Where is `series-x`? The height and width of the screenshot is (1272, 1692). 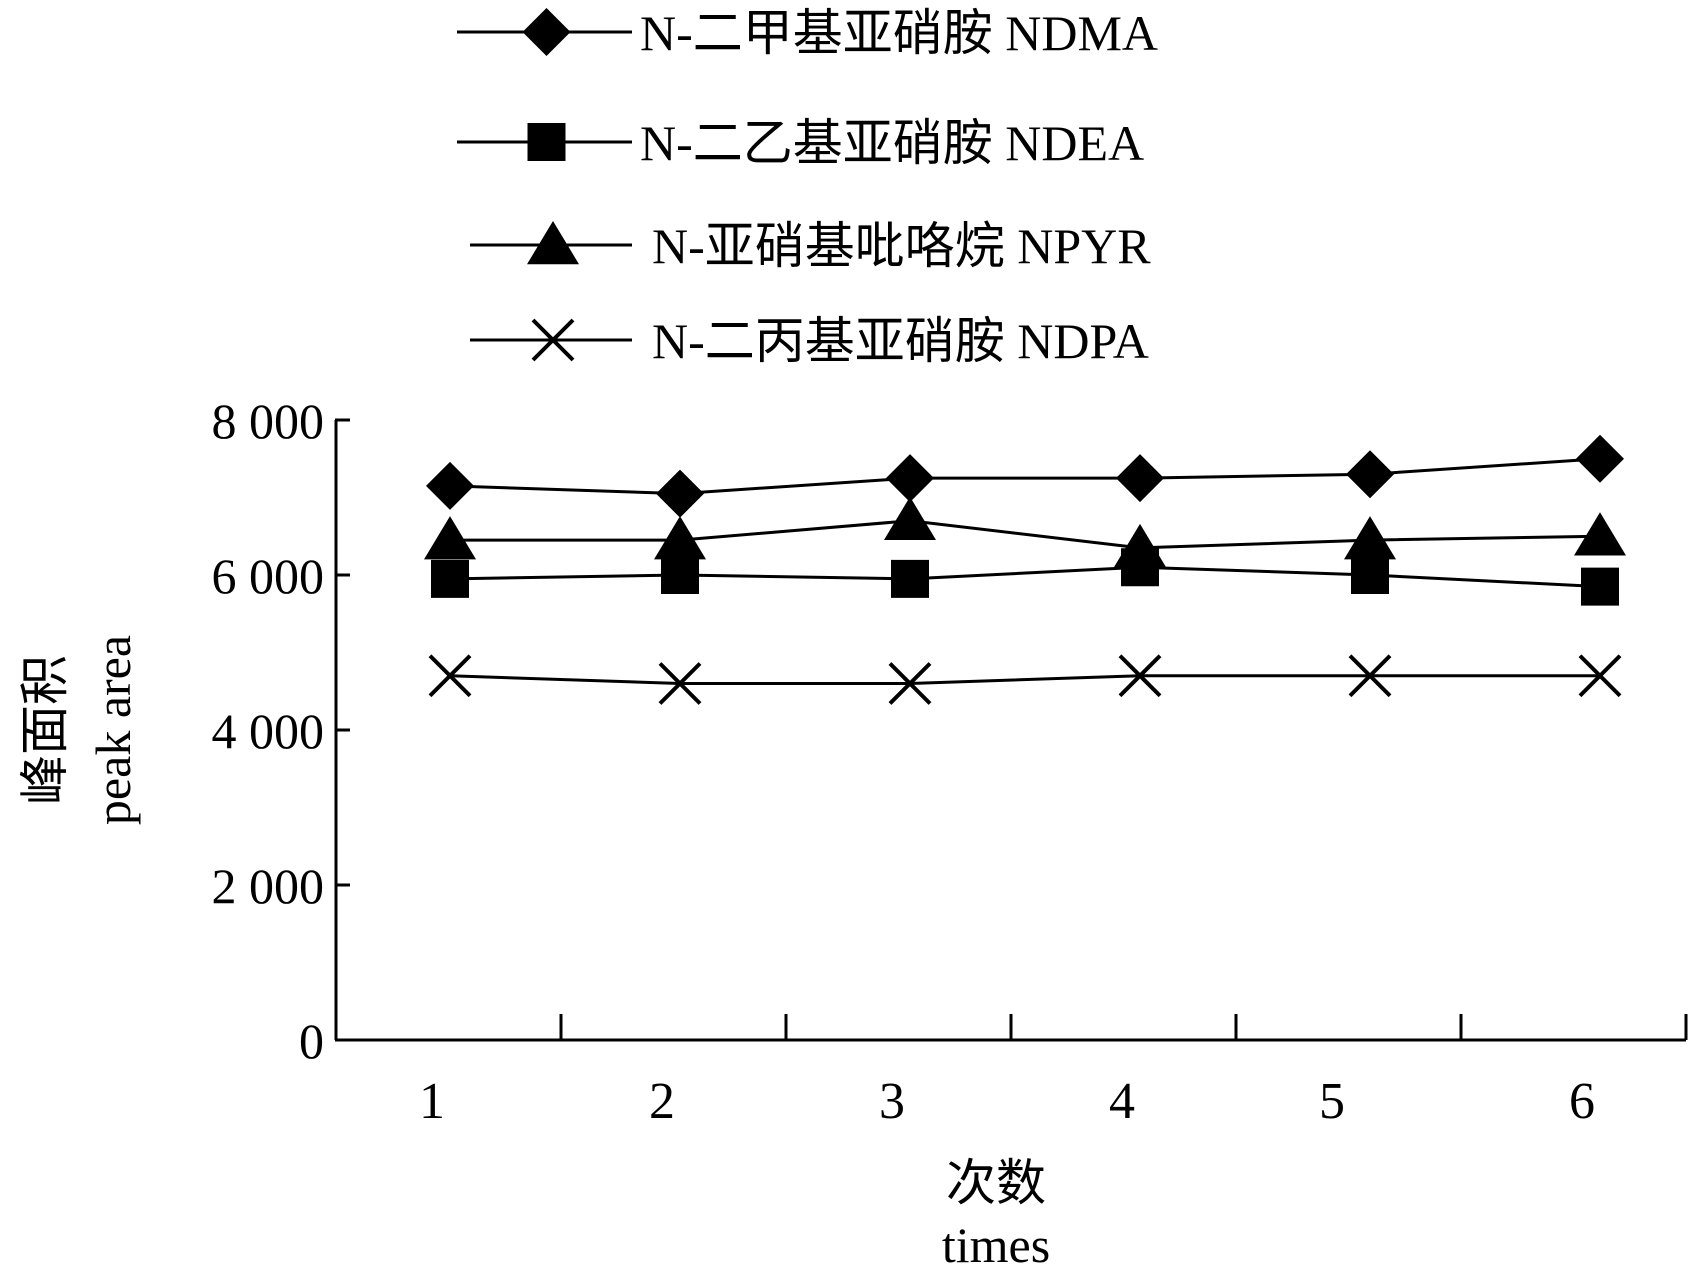 series-x is located at coordinates (1025, 679).